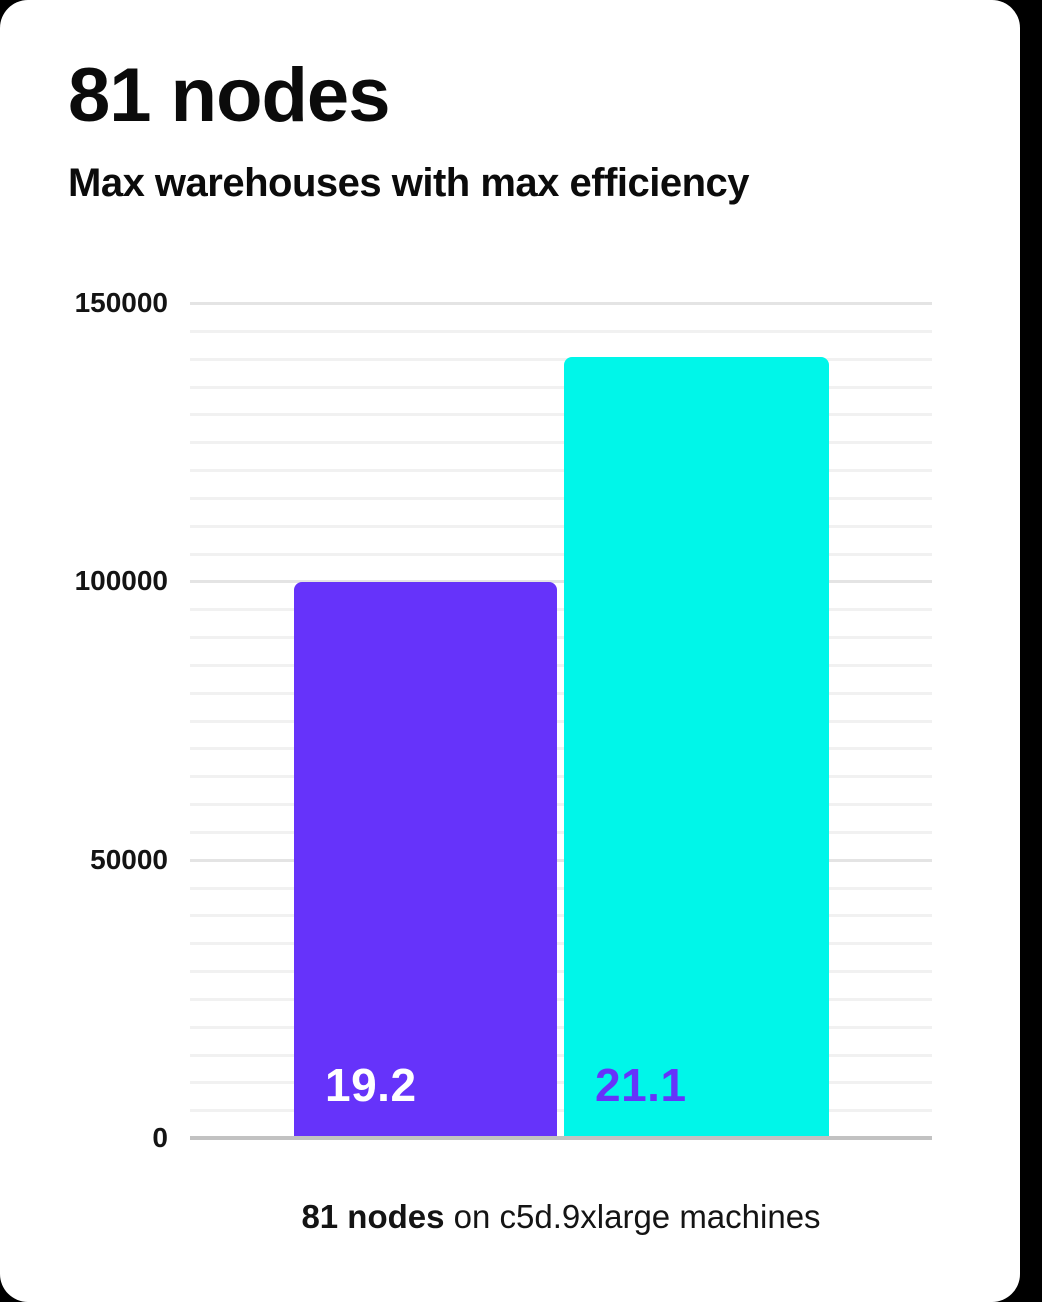 This screenshot has width=1042, height=1302. I want to click on y-tick-label-50000: 50000, so click(129, 859).